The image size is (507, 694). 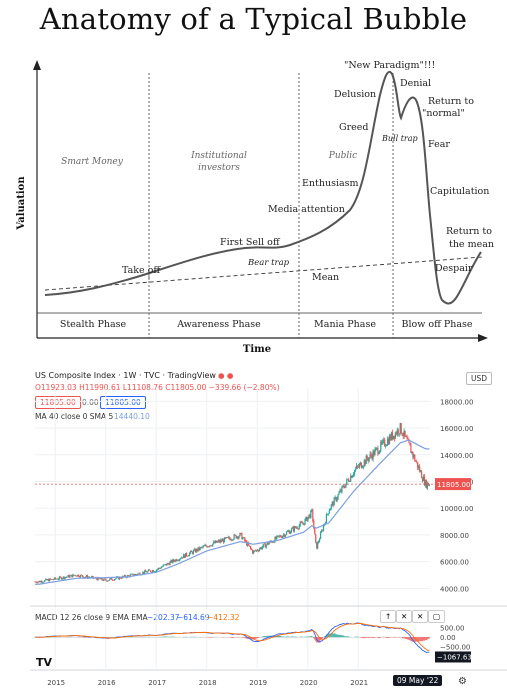 I want to click on price-box-1: 11805.00, so click(x=58, y=402).